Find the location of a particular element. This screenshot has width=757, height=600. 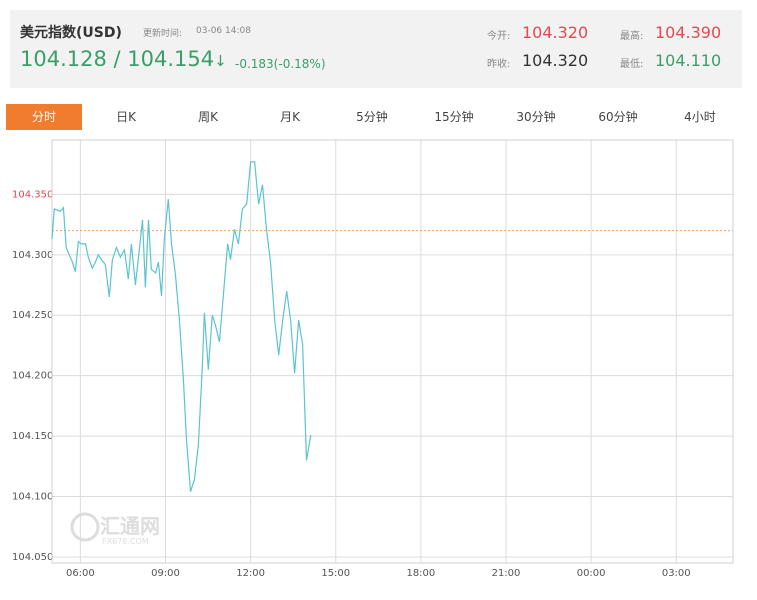

stat-label: 今开: is located at coordinates (499, 36).